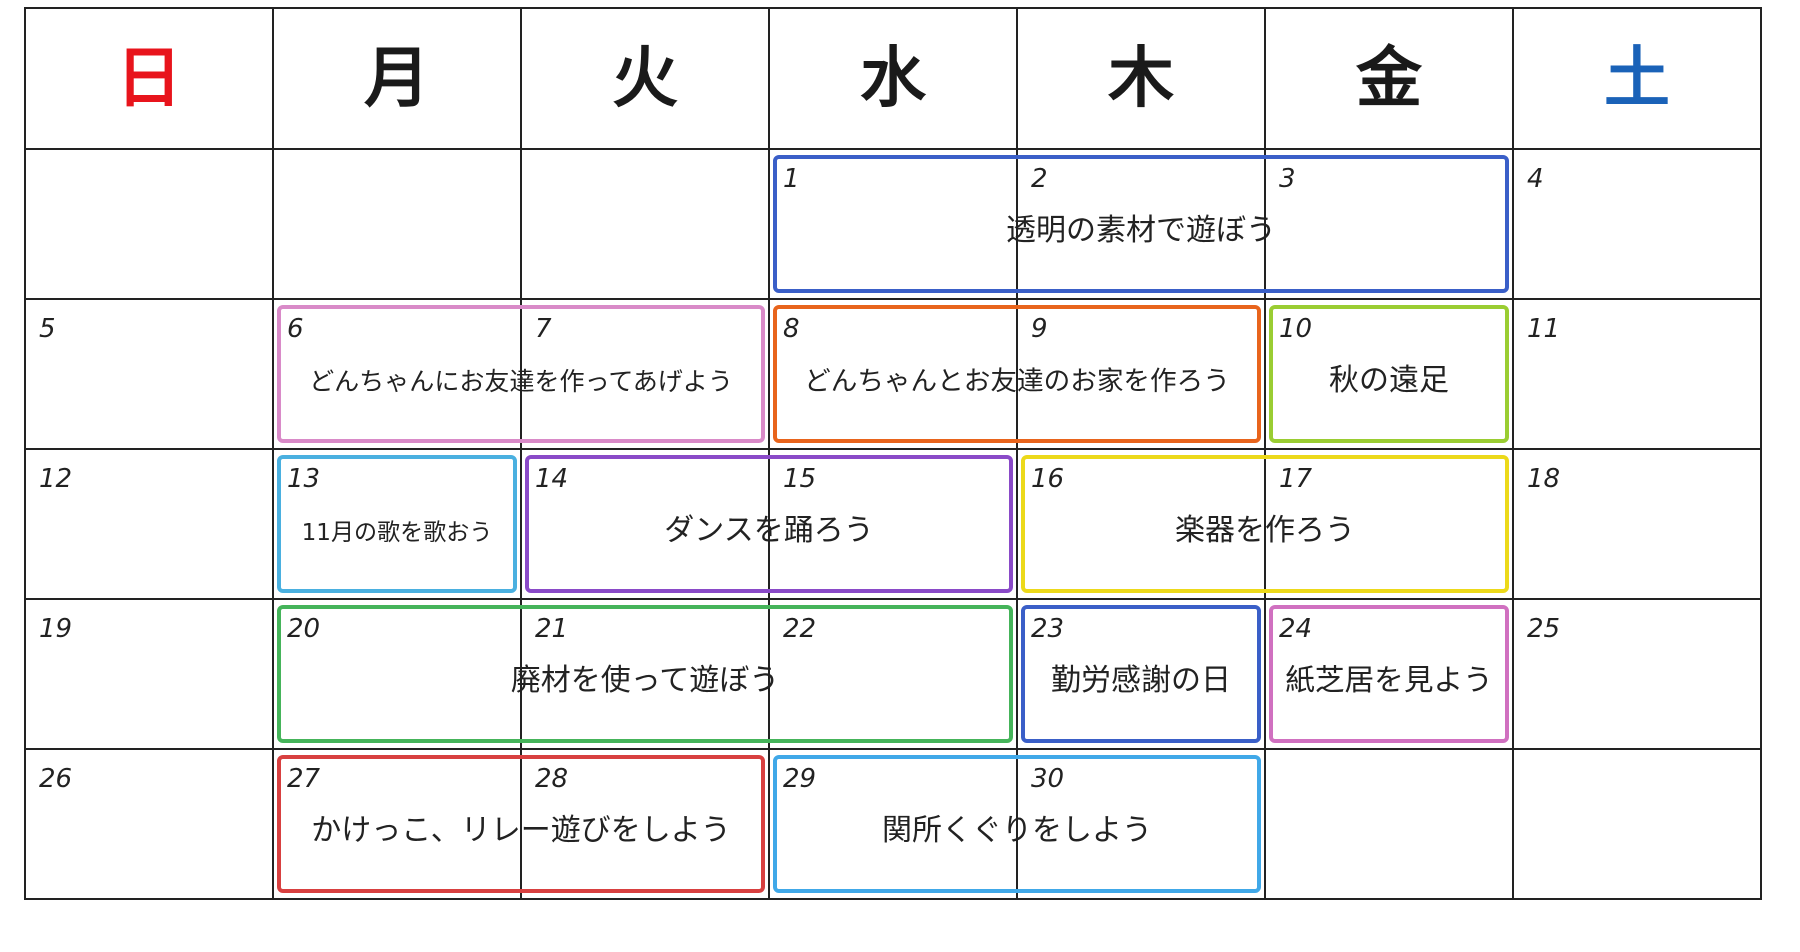 The height and width of the screenshot is (952, 1800). I want to click on day-number: 10, so click(1295, 329).